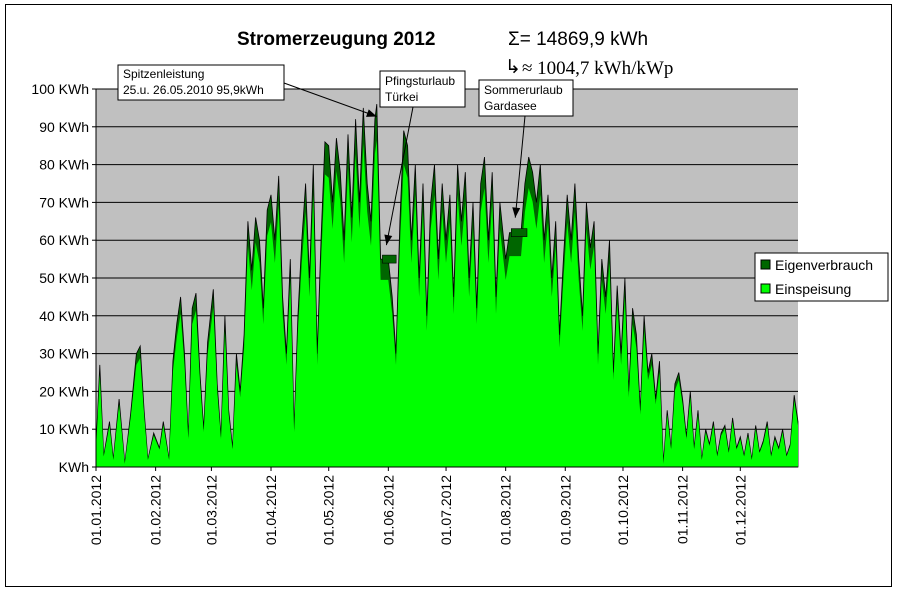  I want to click on x-tick-label: 01.09.2012, so click(565, 510).